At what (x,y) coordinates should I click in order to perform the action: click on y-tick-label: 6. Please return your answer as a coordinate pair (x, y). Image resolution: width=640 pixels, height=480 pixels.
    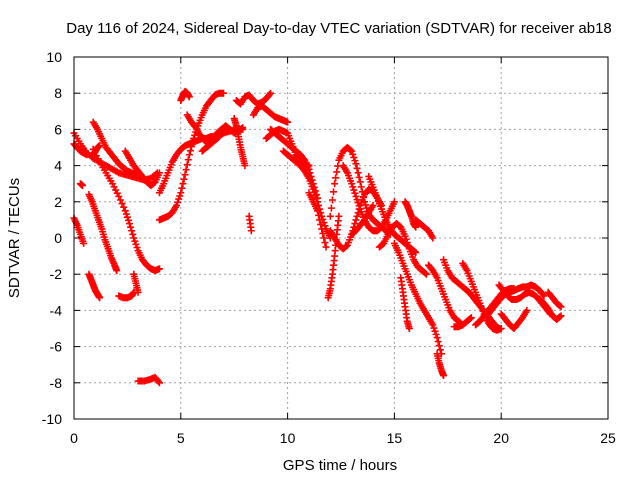
    Looking at the image, I should click on (58, 129).